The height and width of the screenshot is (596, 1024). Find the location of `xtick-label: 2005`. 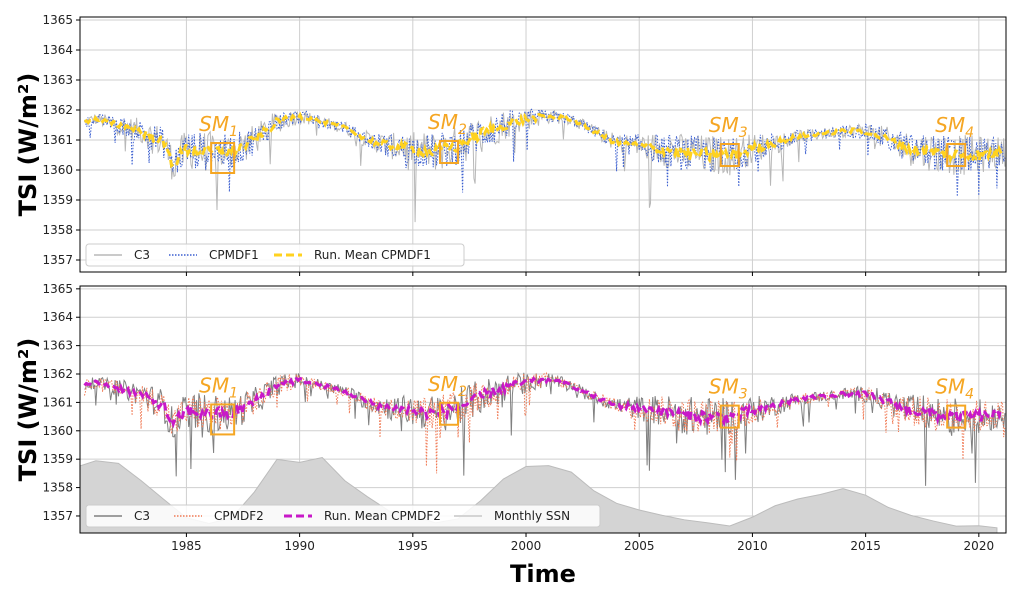

xtick-label: 2005 is located at coordinates (639, 546).